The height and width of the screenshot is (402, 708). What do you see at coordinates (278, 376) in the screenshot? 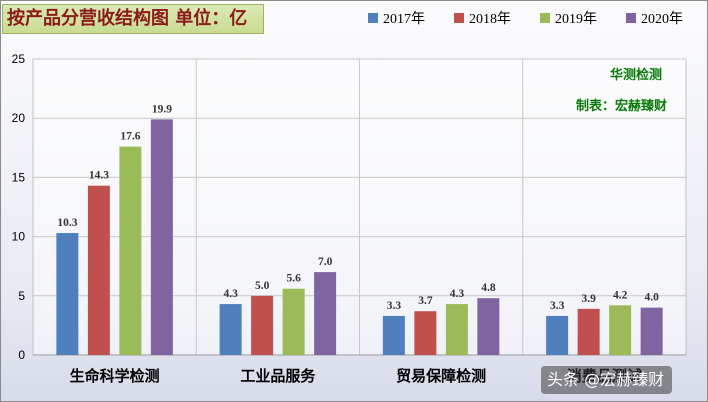
I see `category-label: 工业品服务` at bounding box center [278, 376].